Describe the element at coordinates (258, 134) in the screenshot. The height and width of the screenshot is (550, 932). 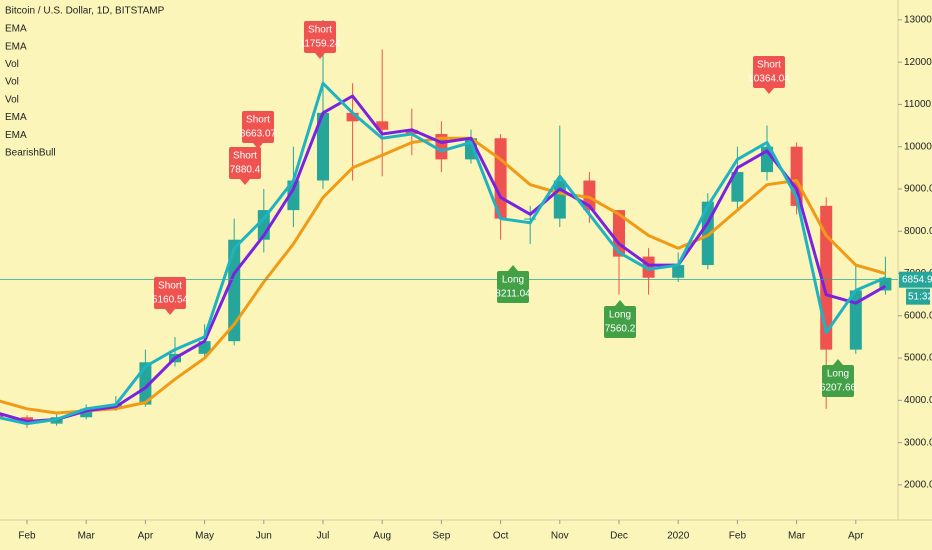
I see `signal-value: 8663.07` at that location.